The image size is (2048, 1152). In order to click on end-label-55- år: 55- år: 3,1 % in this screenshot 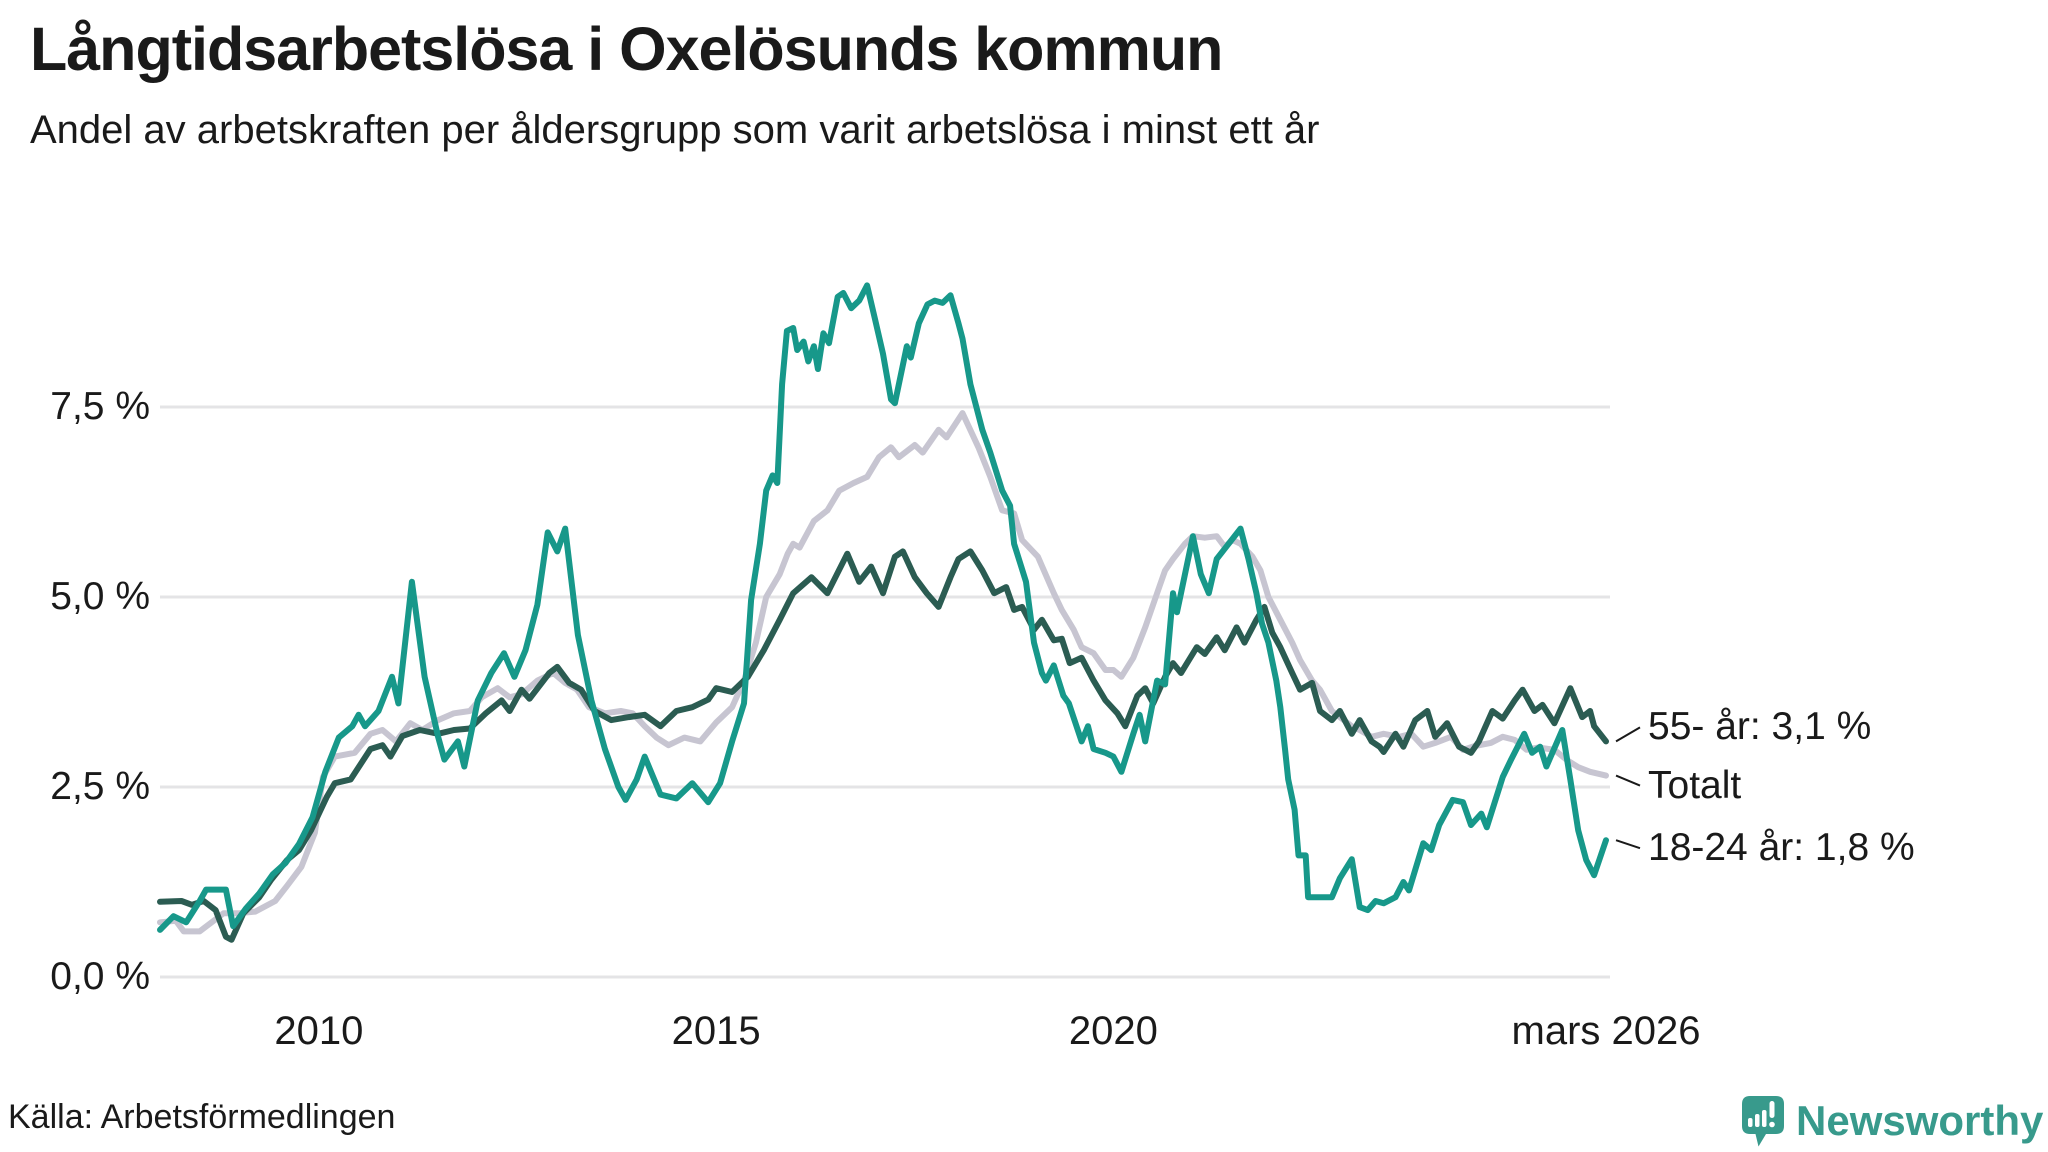, I will do `click(1760, 727)`.